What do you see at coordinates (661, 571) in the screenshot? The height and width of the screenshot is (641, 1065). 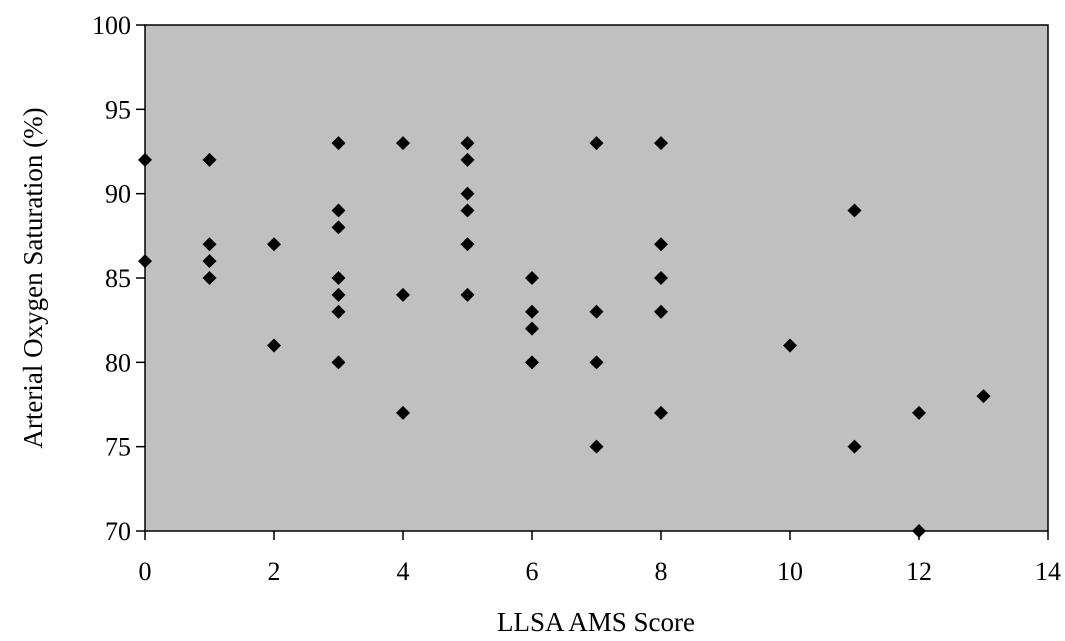 I see `x-tick-label: 8` at bounding box center [661, 571].